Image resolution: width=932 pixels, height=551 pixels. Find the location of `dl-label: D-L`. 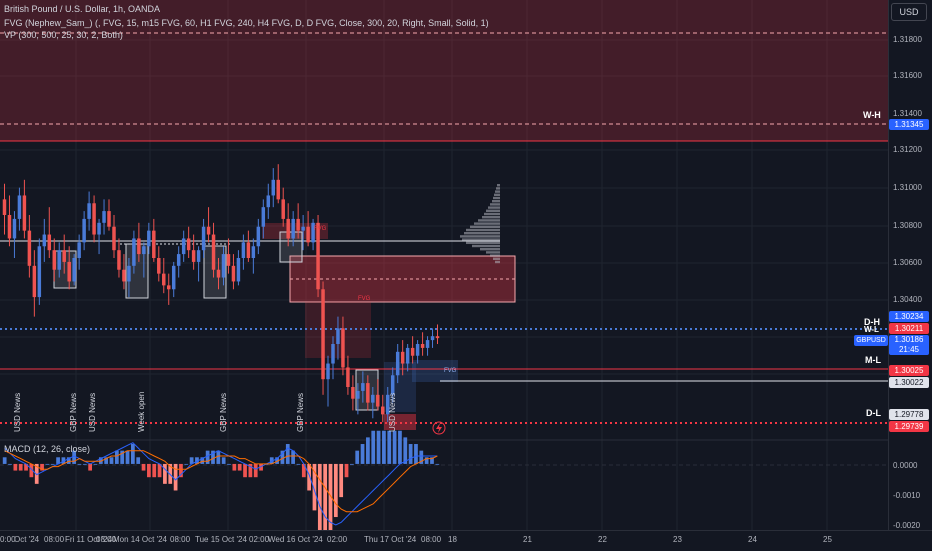

dl-label: D-L is located at coordinates (873, 413).